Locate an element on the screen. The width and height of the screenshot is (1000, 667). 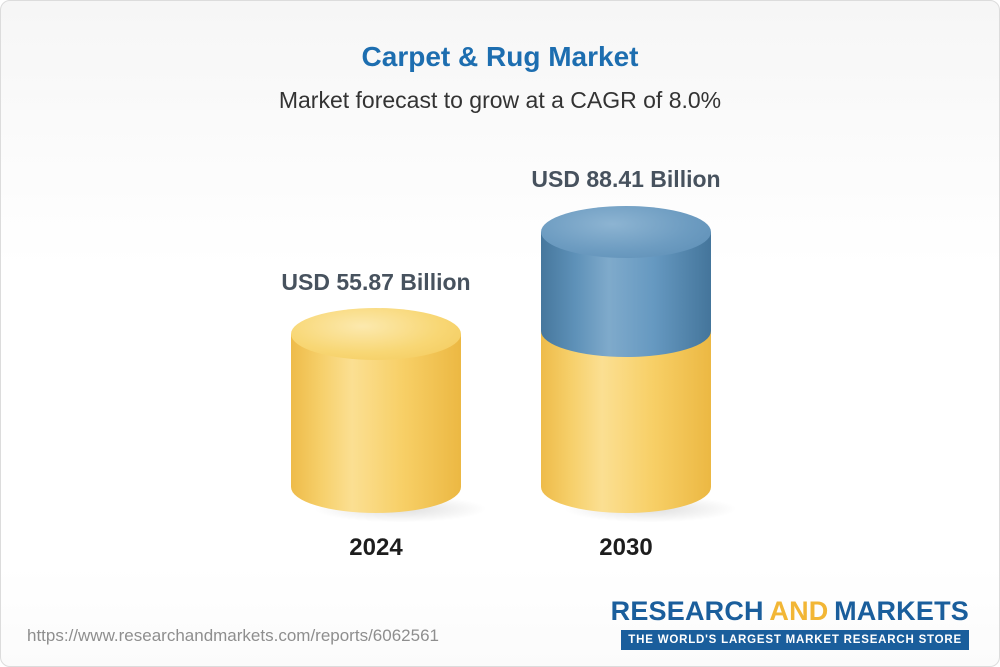
cylinder-2030-blue-segment is located at coordinates (626, 281).